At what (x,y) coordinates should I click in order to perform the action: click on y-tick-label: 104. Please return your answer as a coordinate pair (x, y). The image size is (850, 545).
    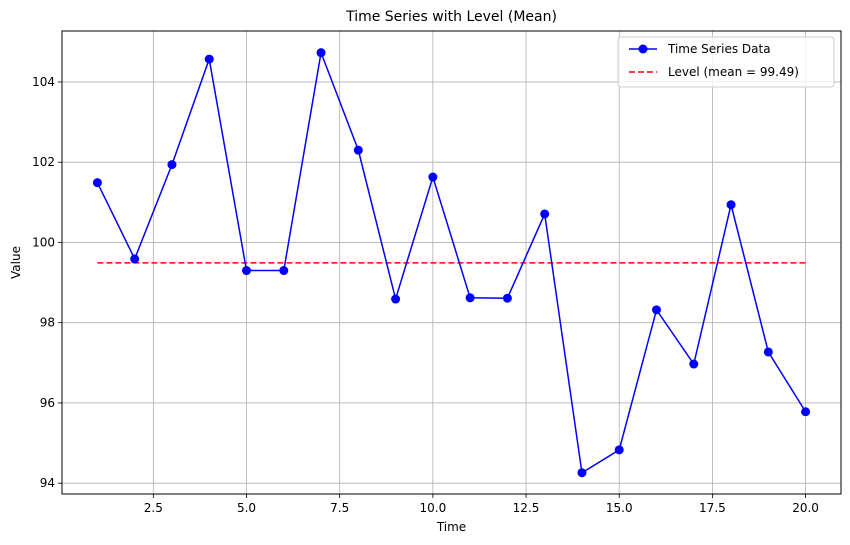
    Looking at the image, I should click on (43, 82).